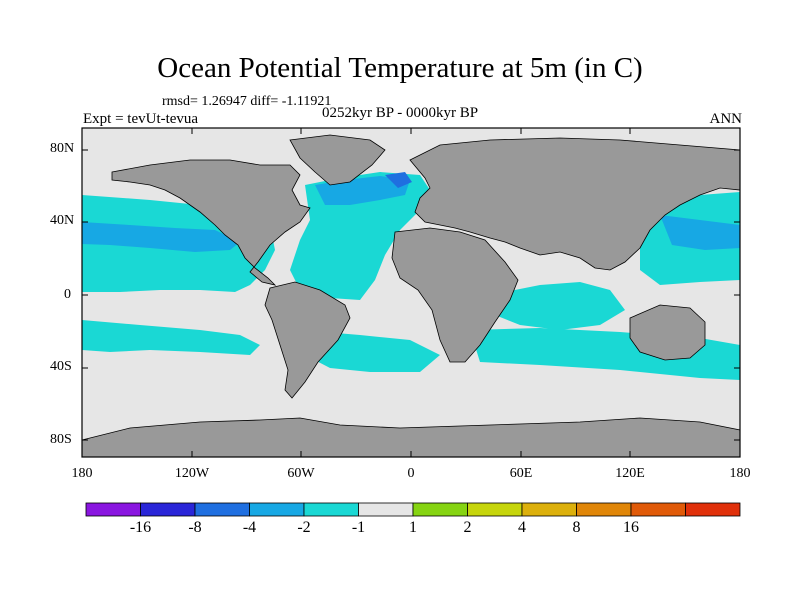 The image size is (800, 600). Describe the element at coordinates (398, 180) in the screenshot. I see `anomaly-labrador` at that location.